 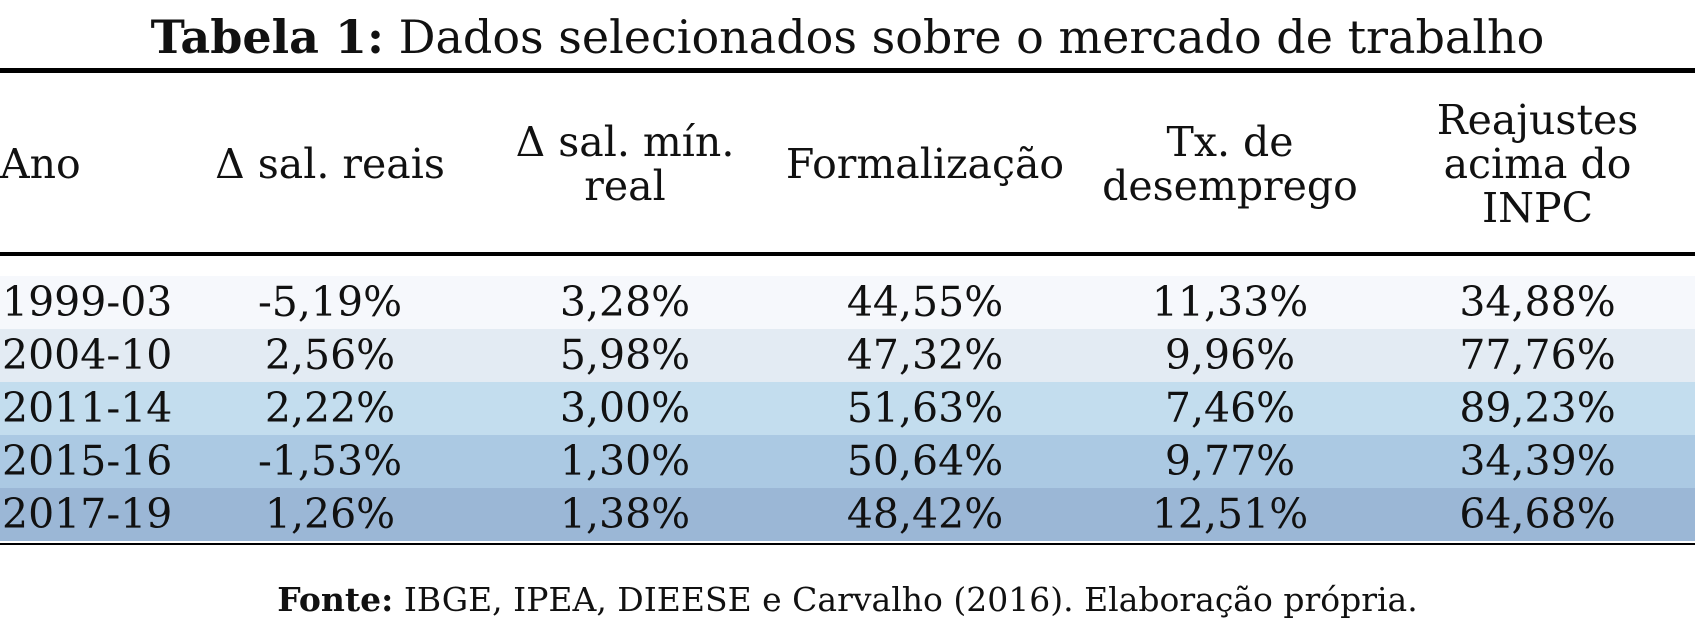 What do you see at coordinates (847, 544) in the screenshot?
I see `bottom-rule` at bounding box center [847, 544].